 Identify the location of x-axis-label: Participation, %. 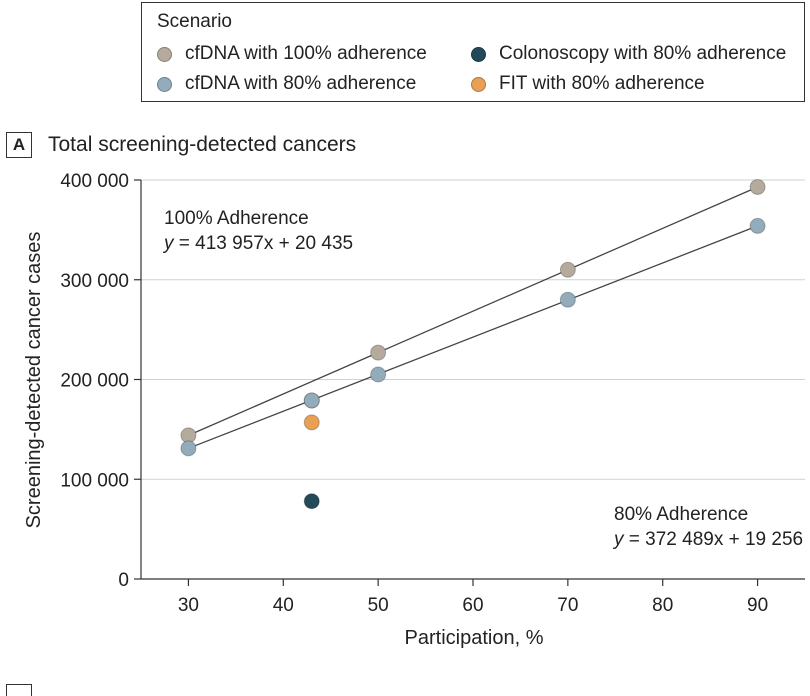
(474, 638).